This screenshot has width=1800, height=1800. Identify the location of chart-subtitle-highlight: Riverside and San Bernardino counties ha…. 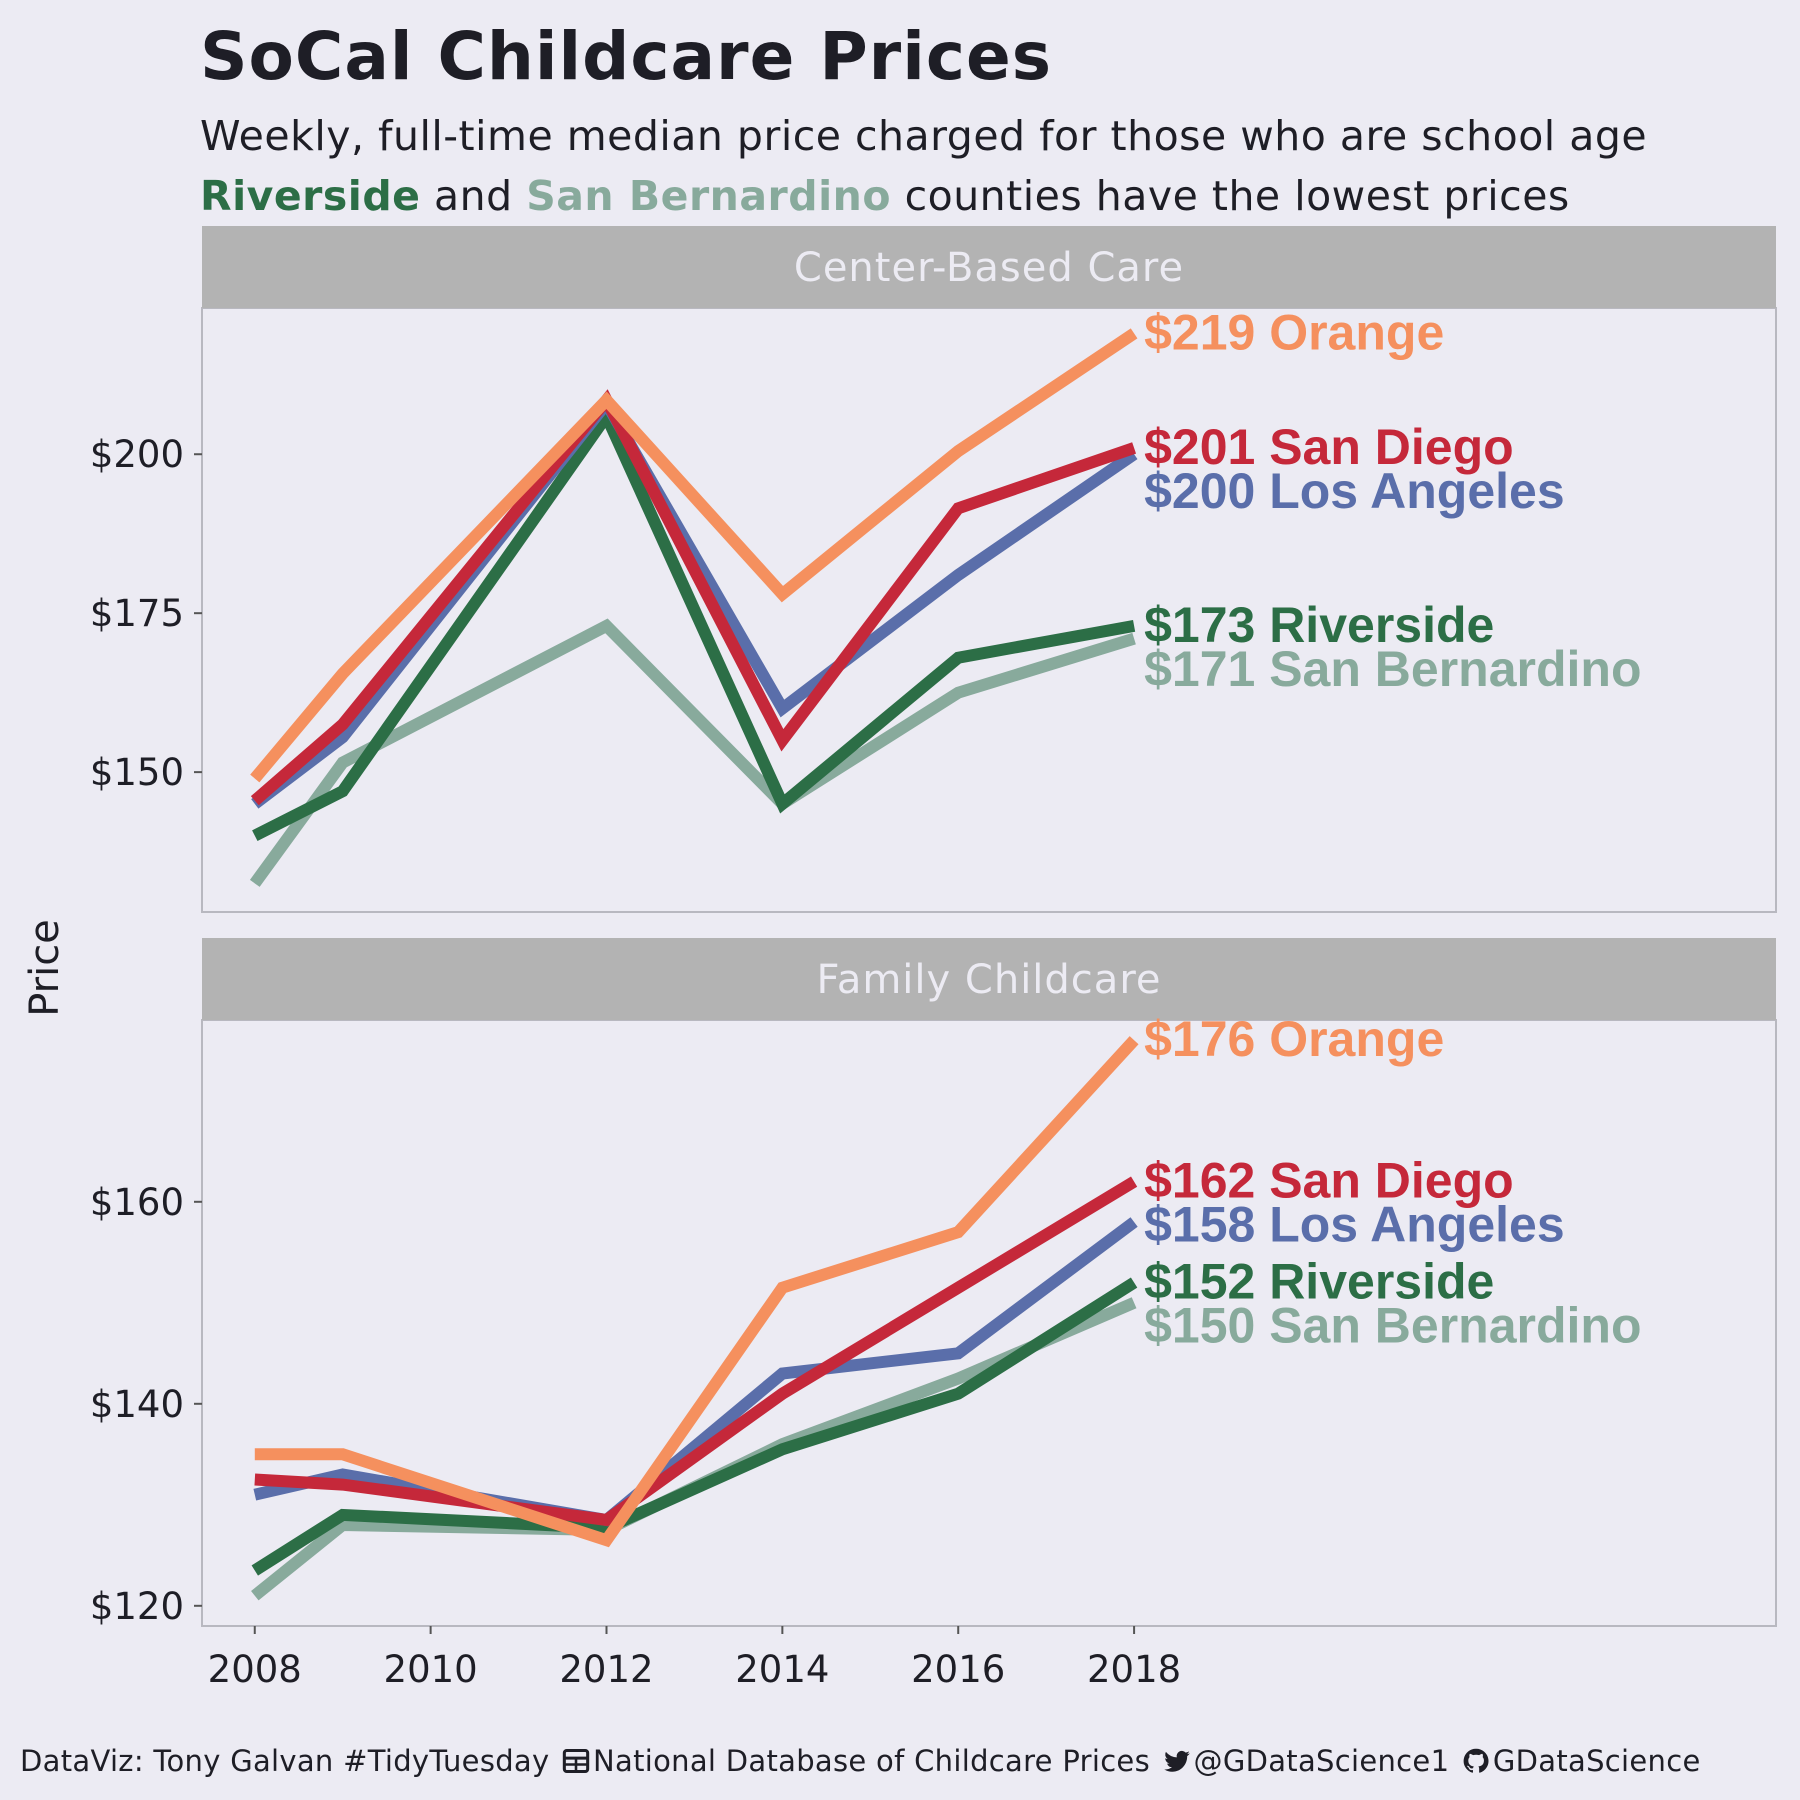
(885, 196).